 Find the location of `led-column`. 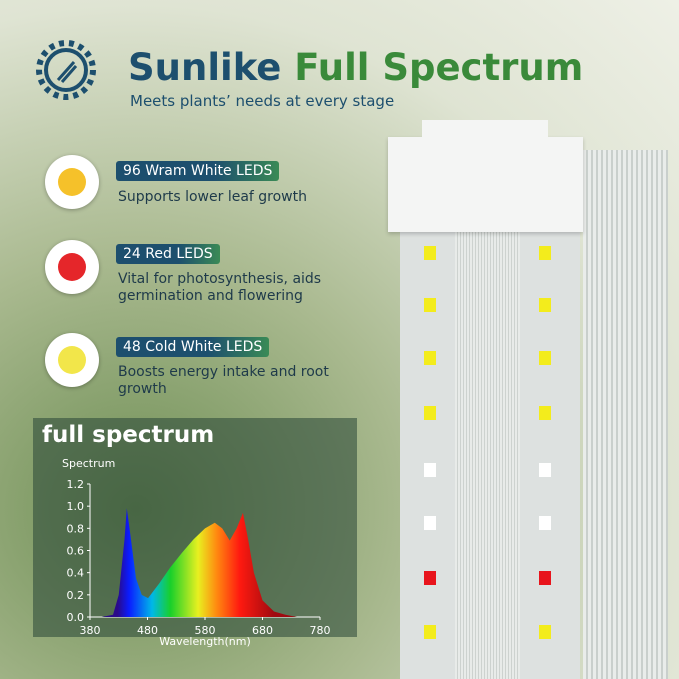

led-column is located at coordinates (487, 442).